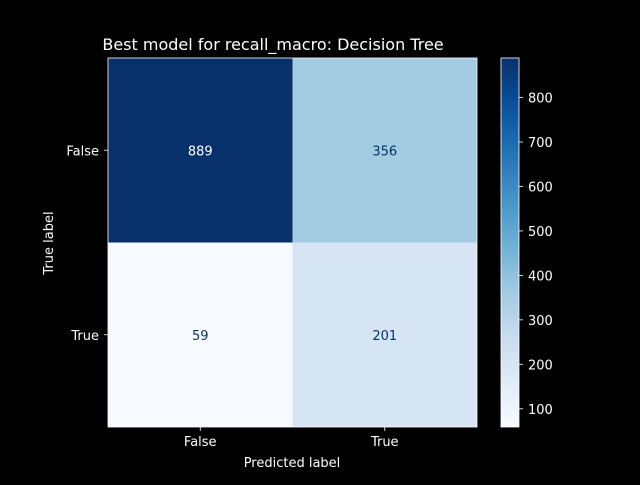 The height and width of the screenshot is (485, 640). I want to click on cell-value-label: 59, so click(200, 336).